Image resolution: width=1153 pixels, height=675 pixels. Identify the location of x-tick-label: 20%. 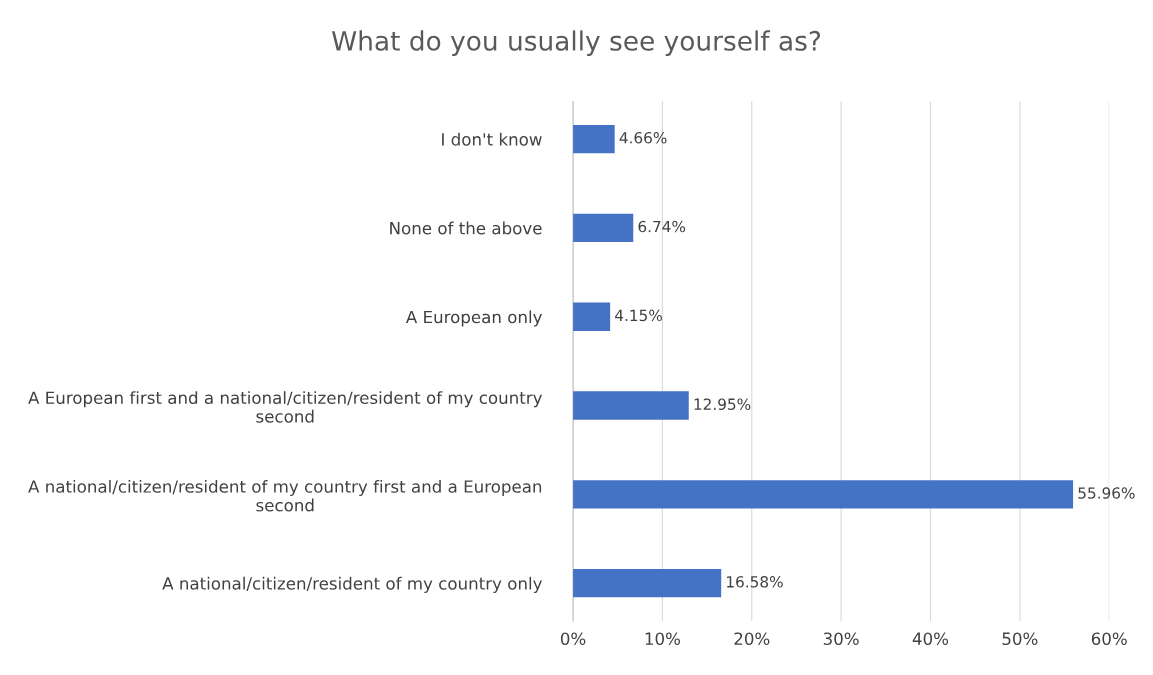
(752, 639).